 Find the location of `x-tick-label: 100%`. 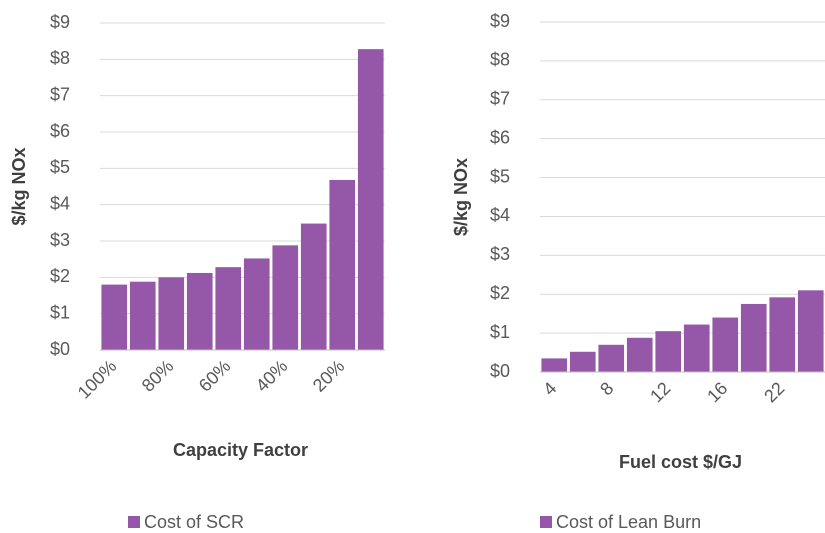

x-tick-label: 100% is located at coordinates (97, 379).